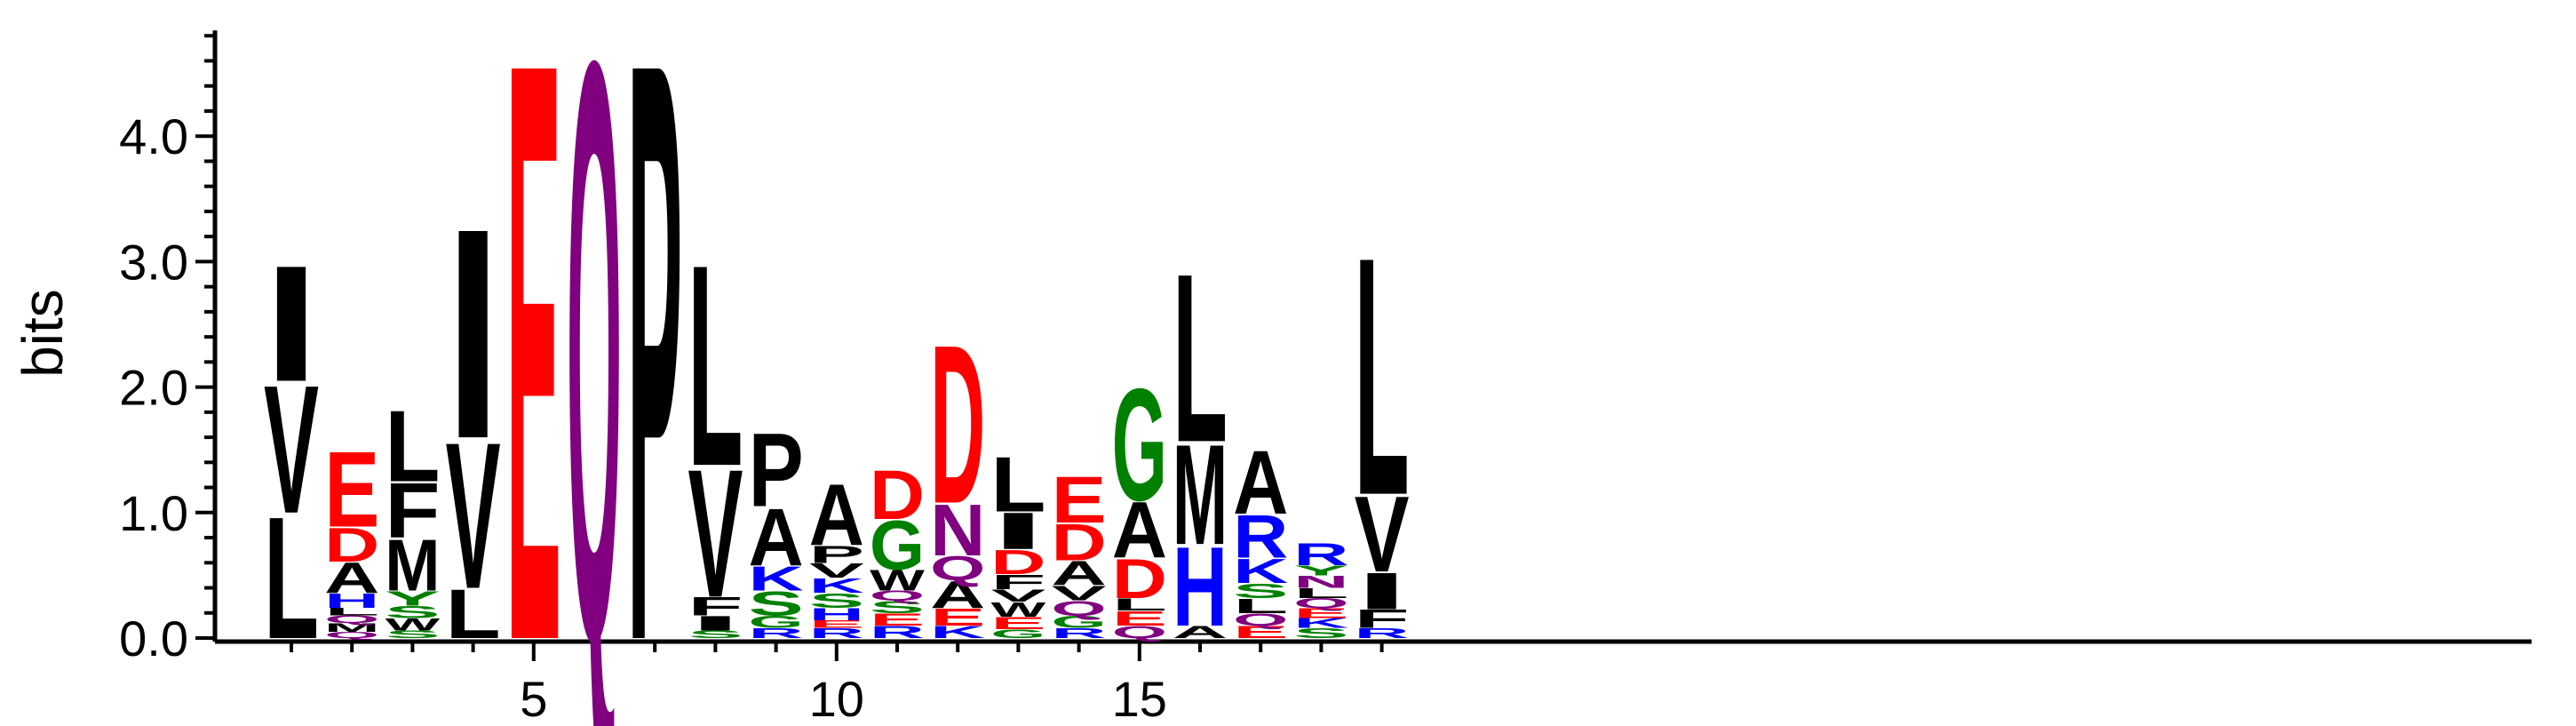 Image resolution: width=2576 pixels, height=726 pixels. What do you see at coordinates (1373, 682) in the screenshot?
I see `x-axis: 5 10 15` at bounding box center [1373, 682].